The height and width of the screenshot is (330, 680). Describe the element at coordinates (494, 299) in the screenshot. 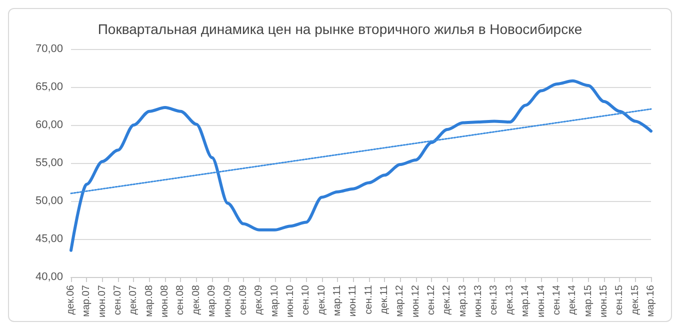

I see `x-tick-label: сен.13` at that location.